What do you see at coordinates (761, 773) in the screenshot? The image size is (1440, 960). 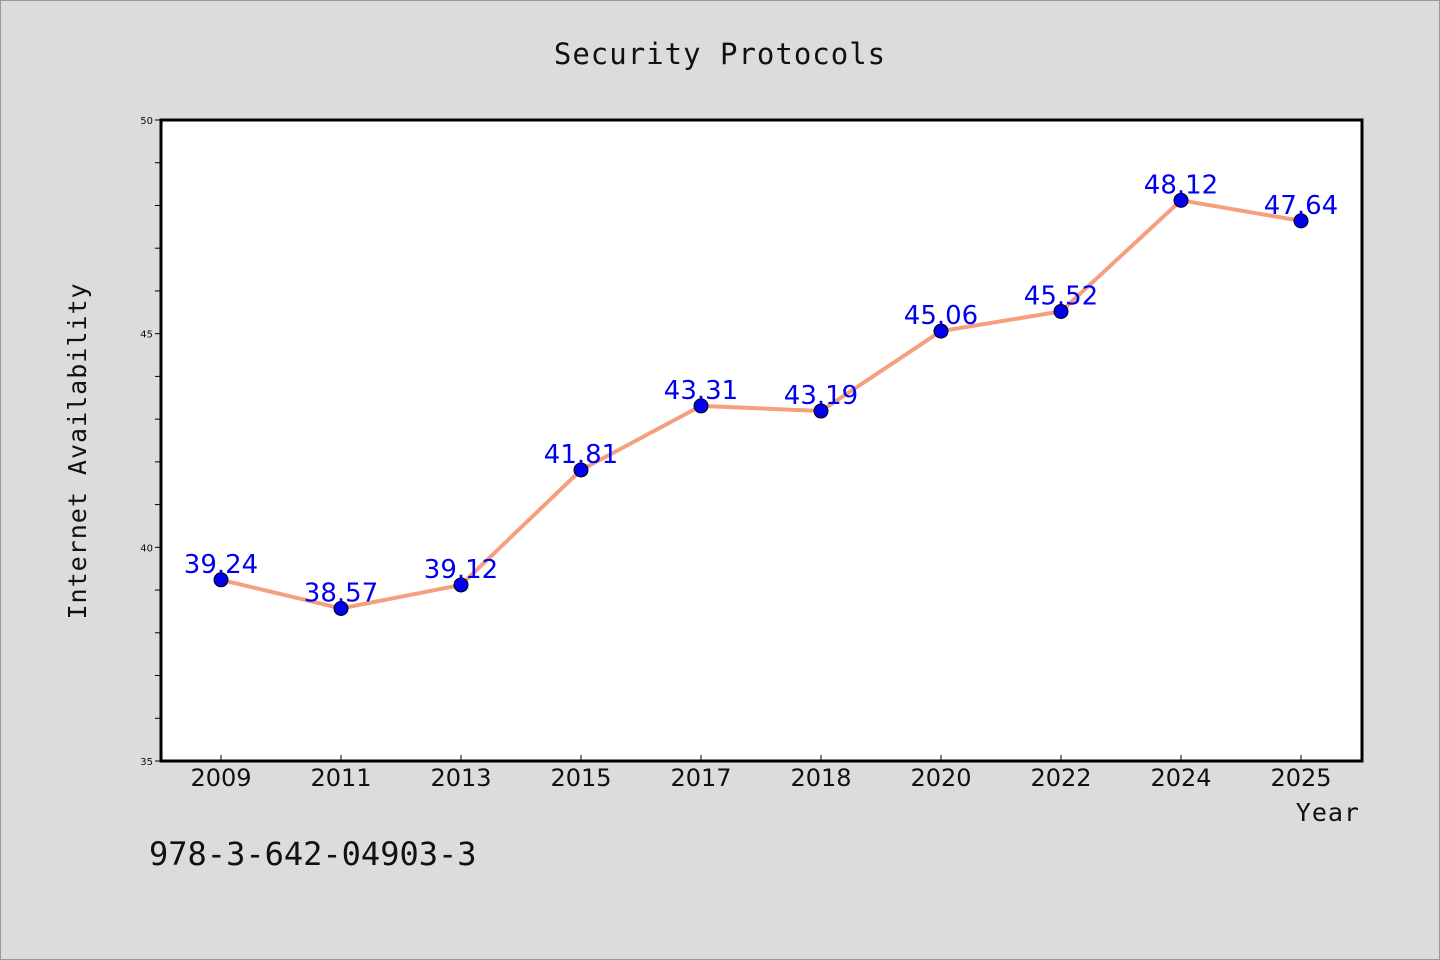 I see `x-axis-ticks: 2009 2011 2013 2015 2017 2018 2020 2022 2024 2025` at bounding box center [761, 773].